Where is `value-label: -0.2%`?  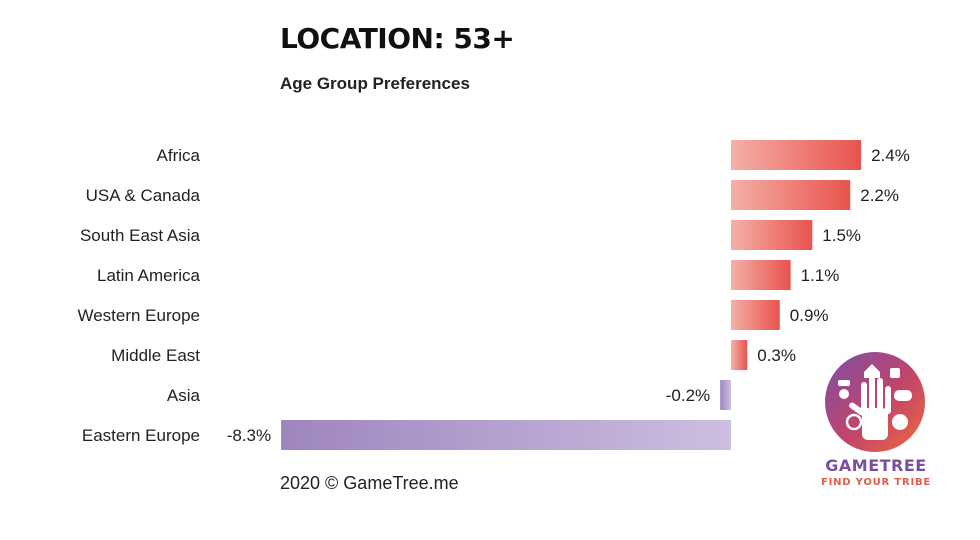 value-label: -0.2% is located at coordinates (688, 395).